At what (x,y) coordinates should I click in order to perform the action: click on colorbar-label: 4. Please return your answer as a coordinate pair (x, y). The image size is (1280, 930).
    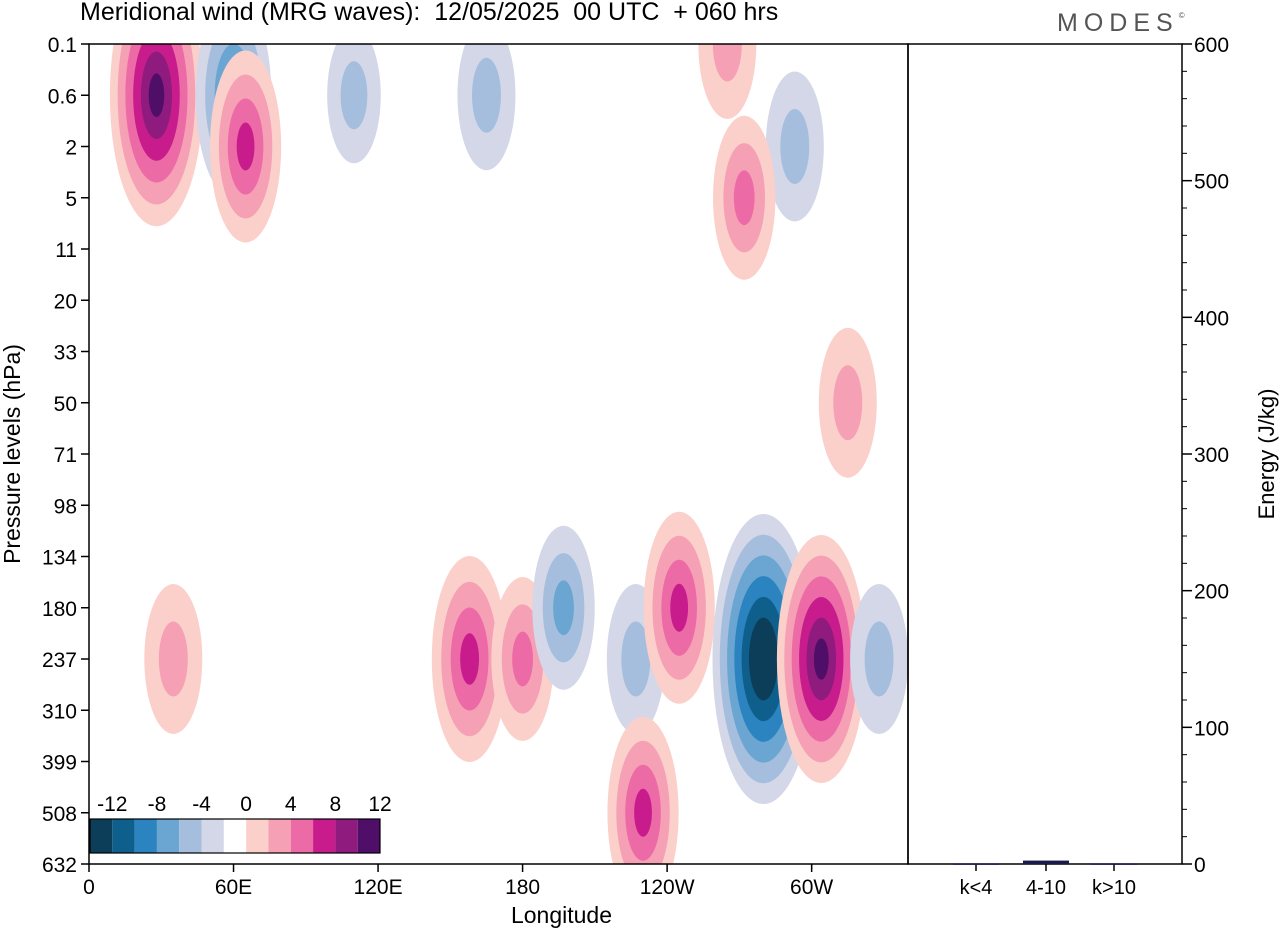
    Looking at the image, I should click on (291, 804).